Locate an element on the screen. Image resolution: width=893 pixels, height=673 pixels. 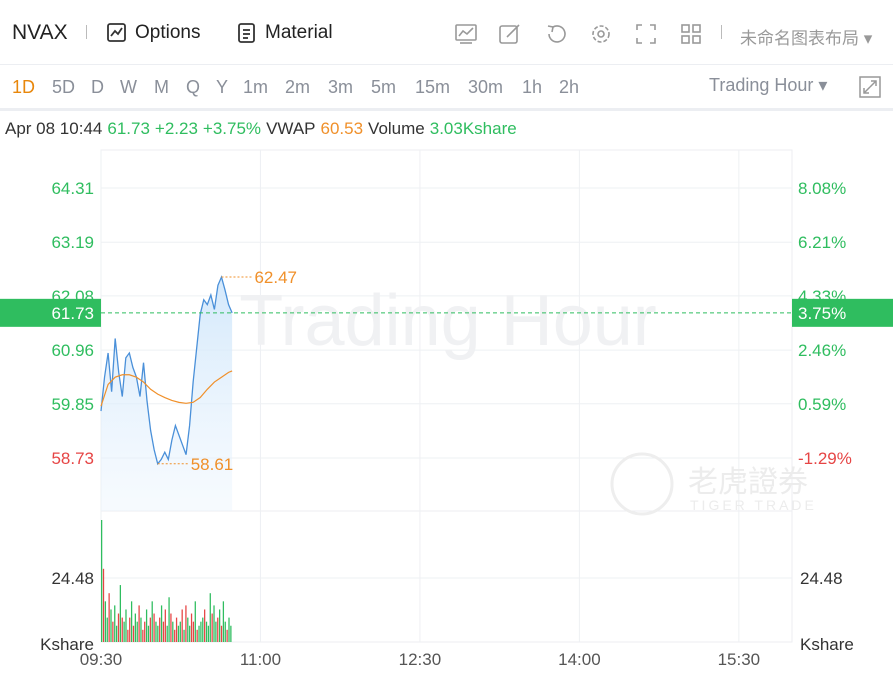
quote-change-pct: +3.75% is located at coordinates (232, 128).